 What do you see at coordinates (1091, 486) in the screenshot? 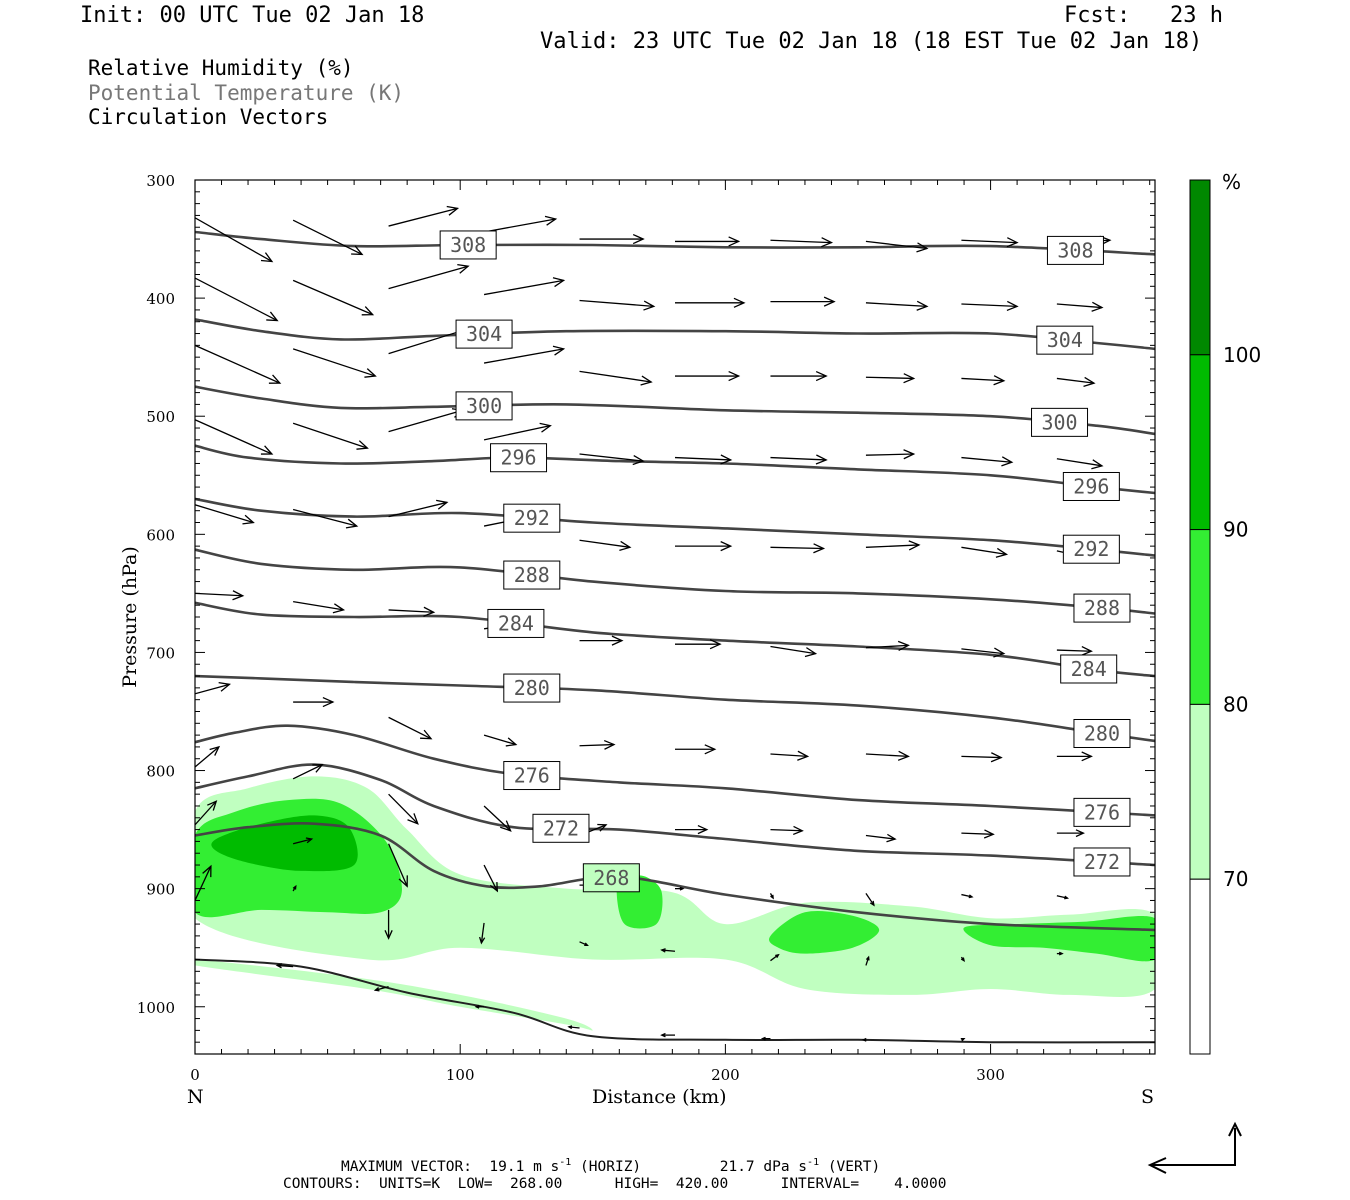
I see `isentrope-label-text: 296` at bounding box center [1091, 486].